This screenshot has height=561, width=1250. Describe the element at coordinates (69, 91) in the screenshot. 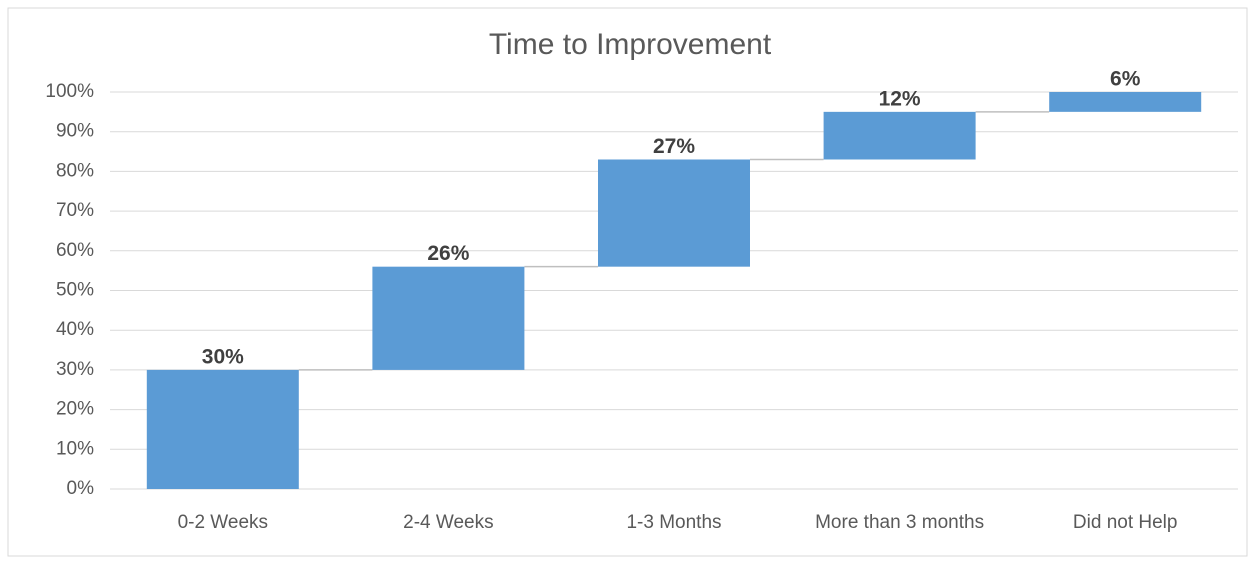

I see `y-tick-label: 100%` at that location.